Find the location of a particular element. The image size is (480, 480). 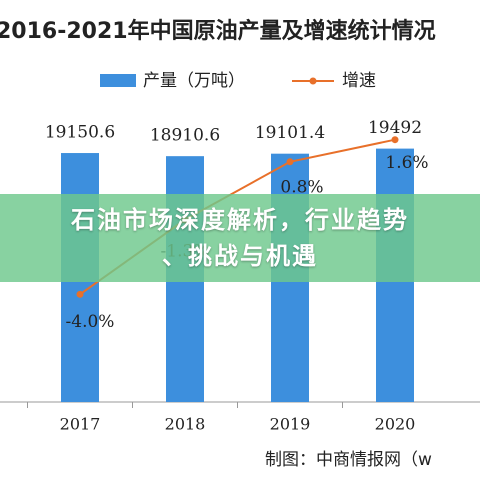

line-value-label: 0.8% is located at coordinates (301, 187).